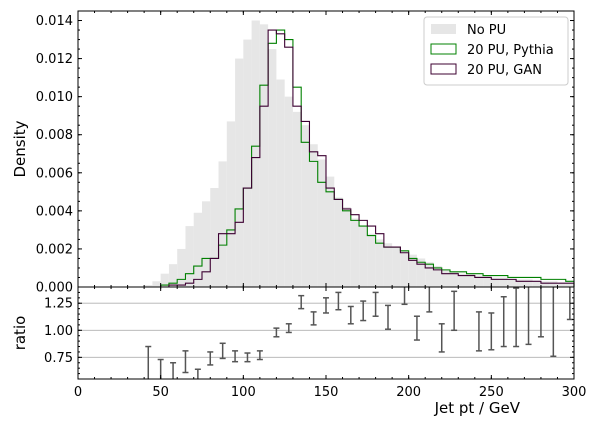 The height and width of the screenshot is (426, 596). What do you see at coordinates (54, 211) in the screenshot?
I see `density-y-tick-label: 0.004` at bounding box center [54, 211].